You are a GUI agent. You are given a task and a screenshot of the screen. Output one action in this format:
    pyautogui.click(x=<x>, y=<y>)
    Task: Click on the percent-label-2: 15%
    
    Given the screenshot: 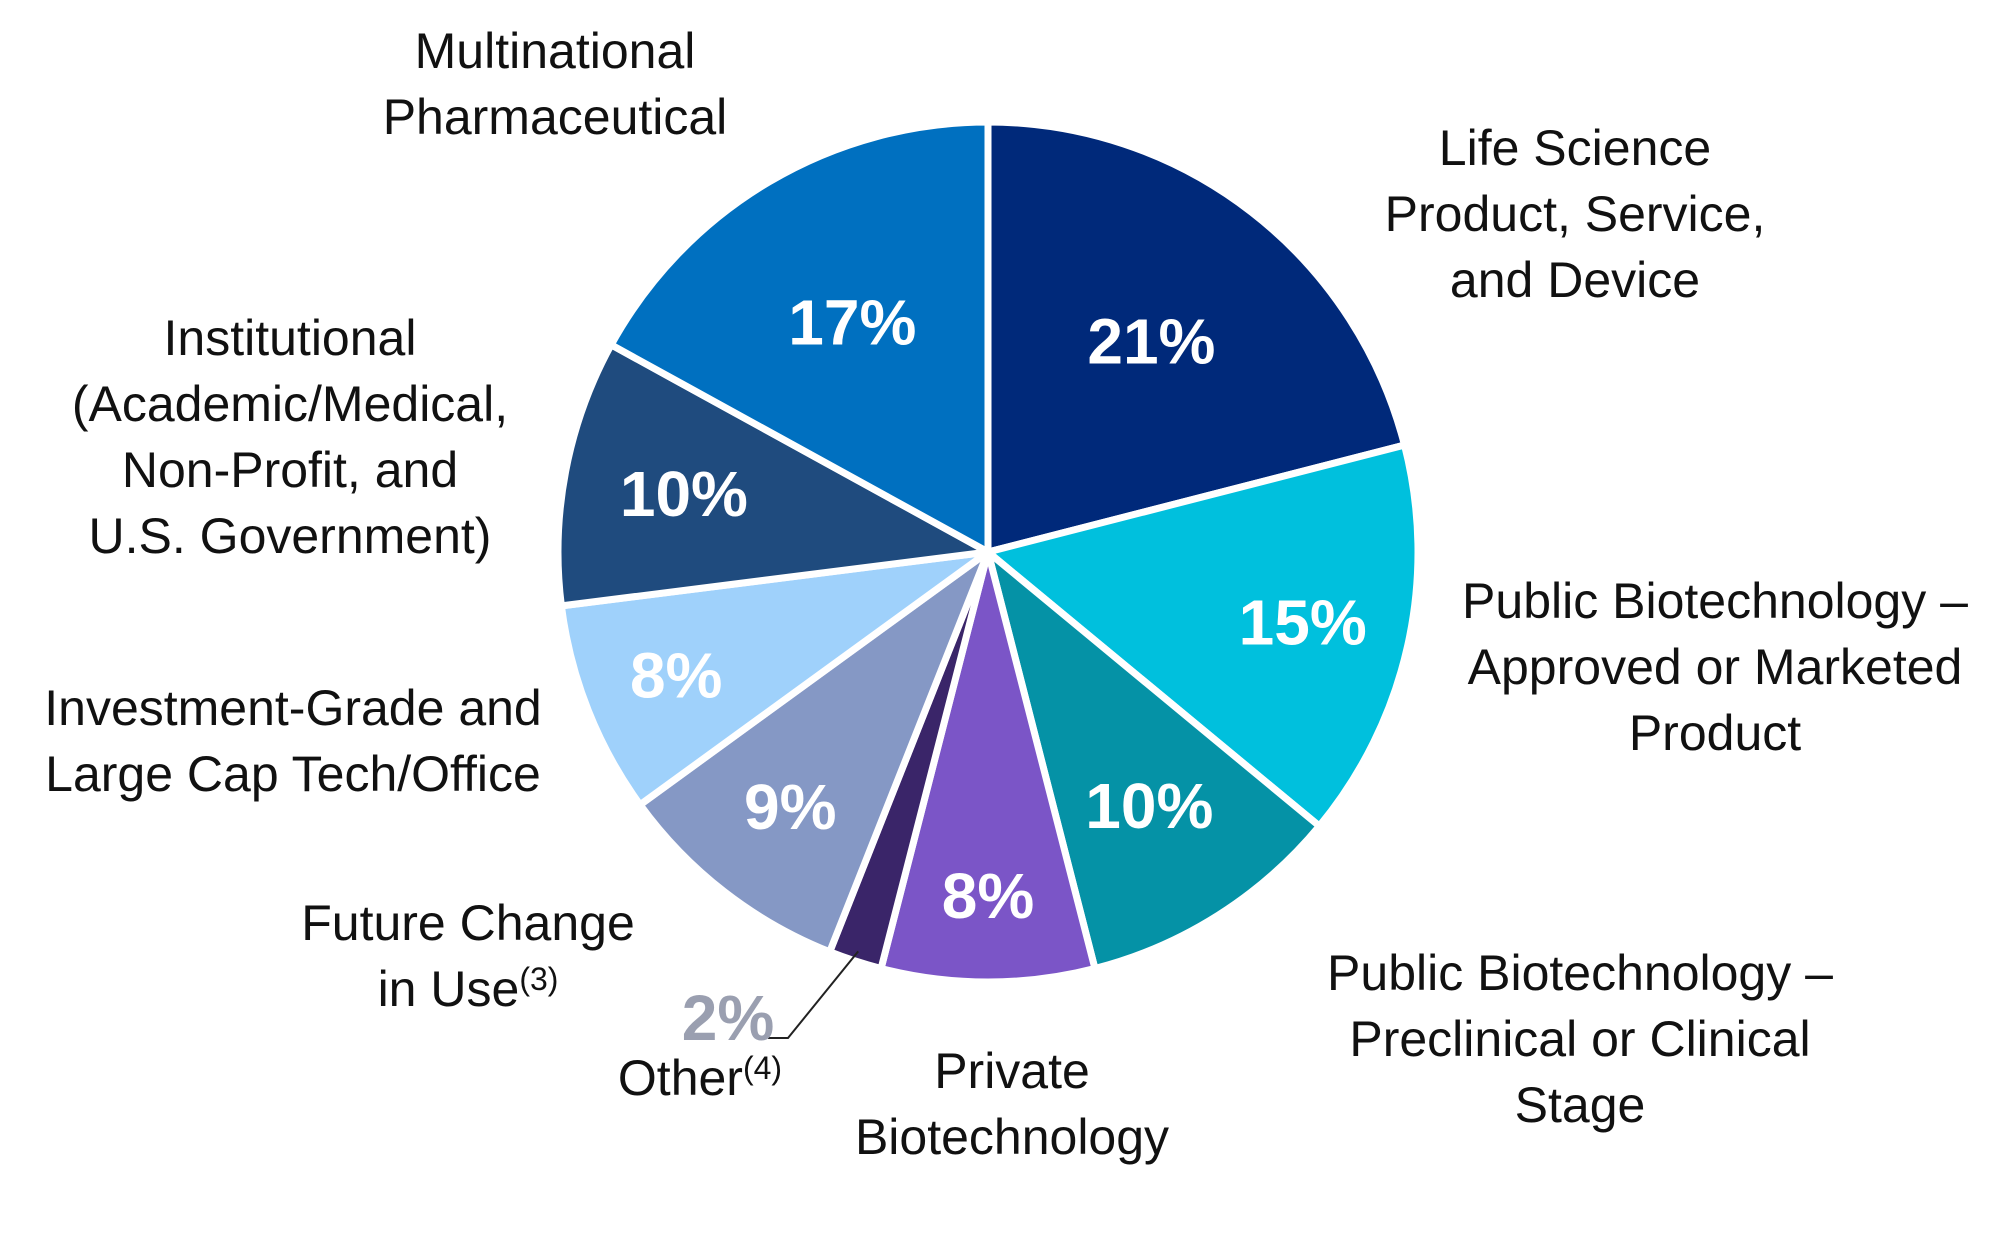 What is the action you would take?
    pyautogui.click(x=1303, y=622)
    